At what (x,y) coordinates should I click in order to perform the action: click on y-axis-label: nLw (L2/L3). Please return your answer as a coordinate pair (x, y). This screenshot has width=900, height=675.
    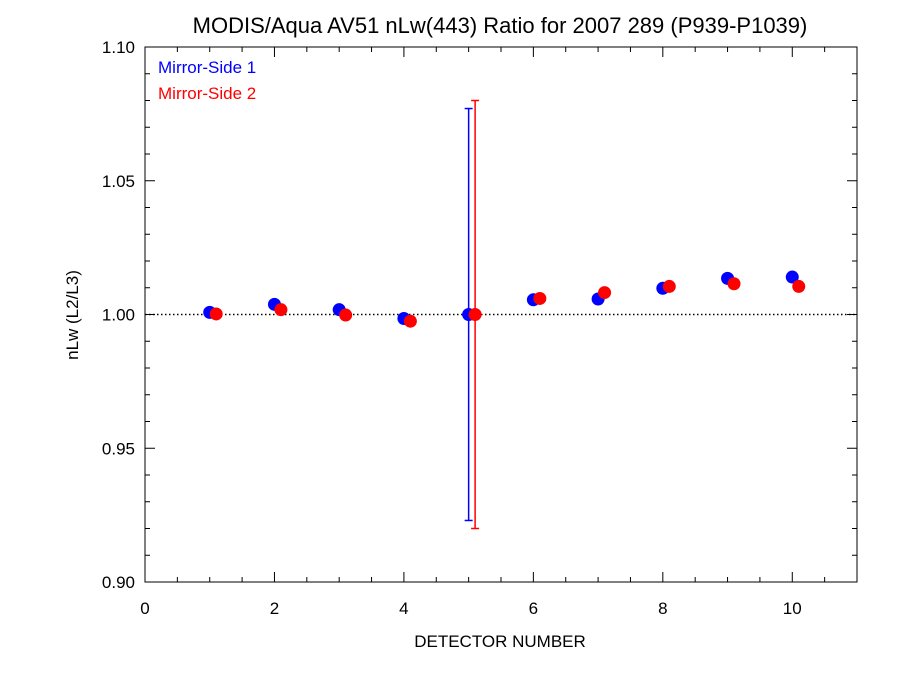
    Looking at the image, I should click on (72, 315).